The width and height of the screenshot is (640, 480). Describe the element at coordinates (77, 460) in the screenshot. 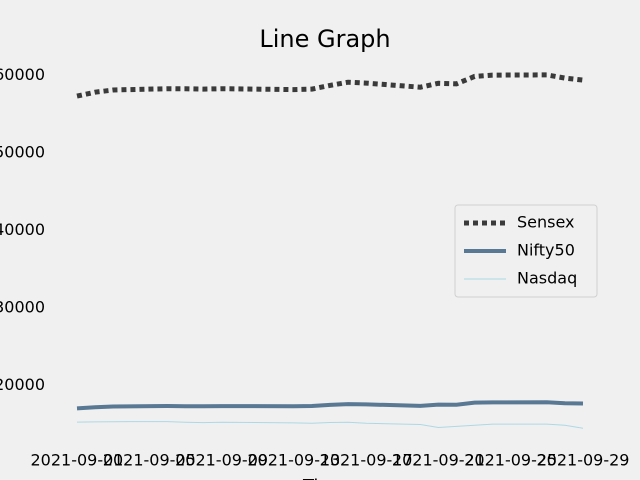

I see `x-tick-label: 2021-09-01` at that location.